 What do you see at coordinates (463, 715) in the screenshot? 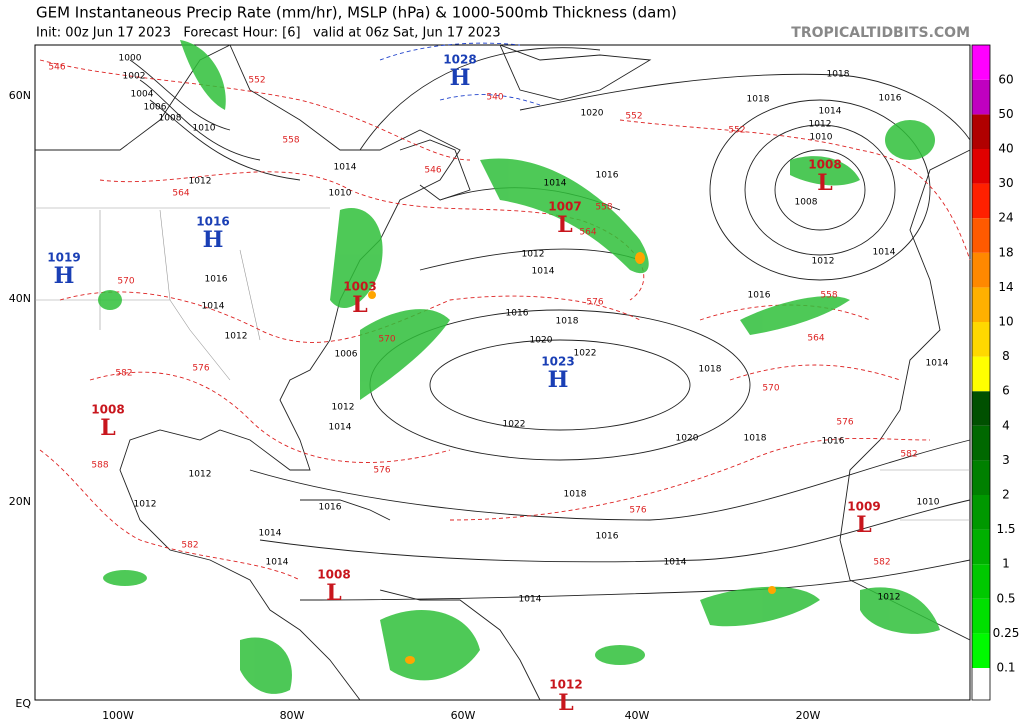
I see `lon-label: 60W` at bounding box center [463, 715].